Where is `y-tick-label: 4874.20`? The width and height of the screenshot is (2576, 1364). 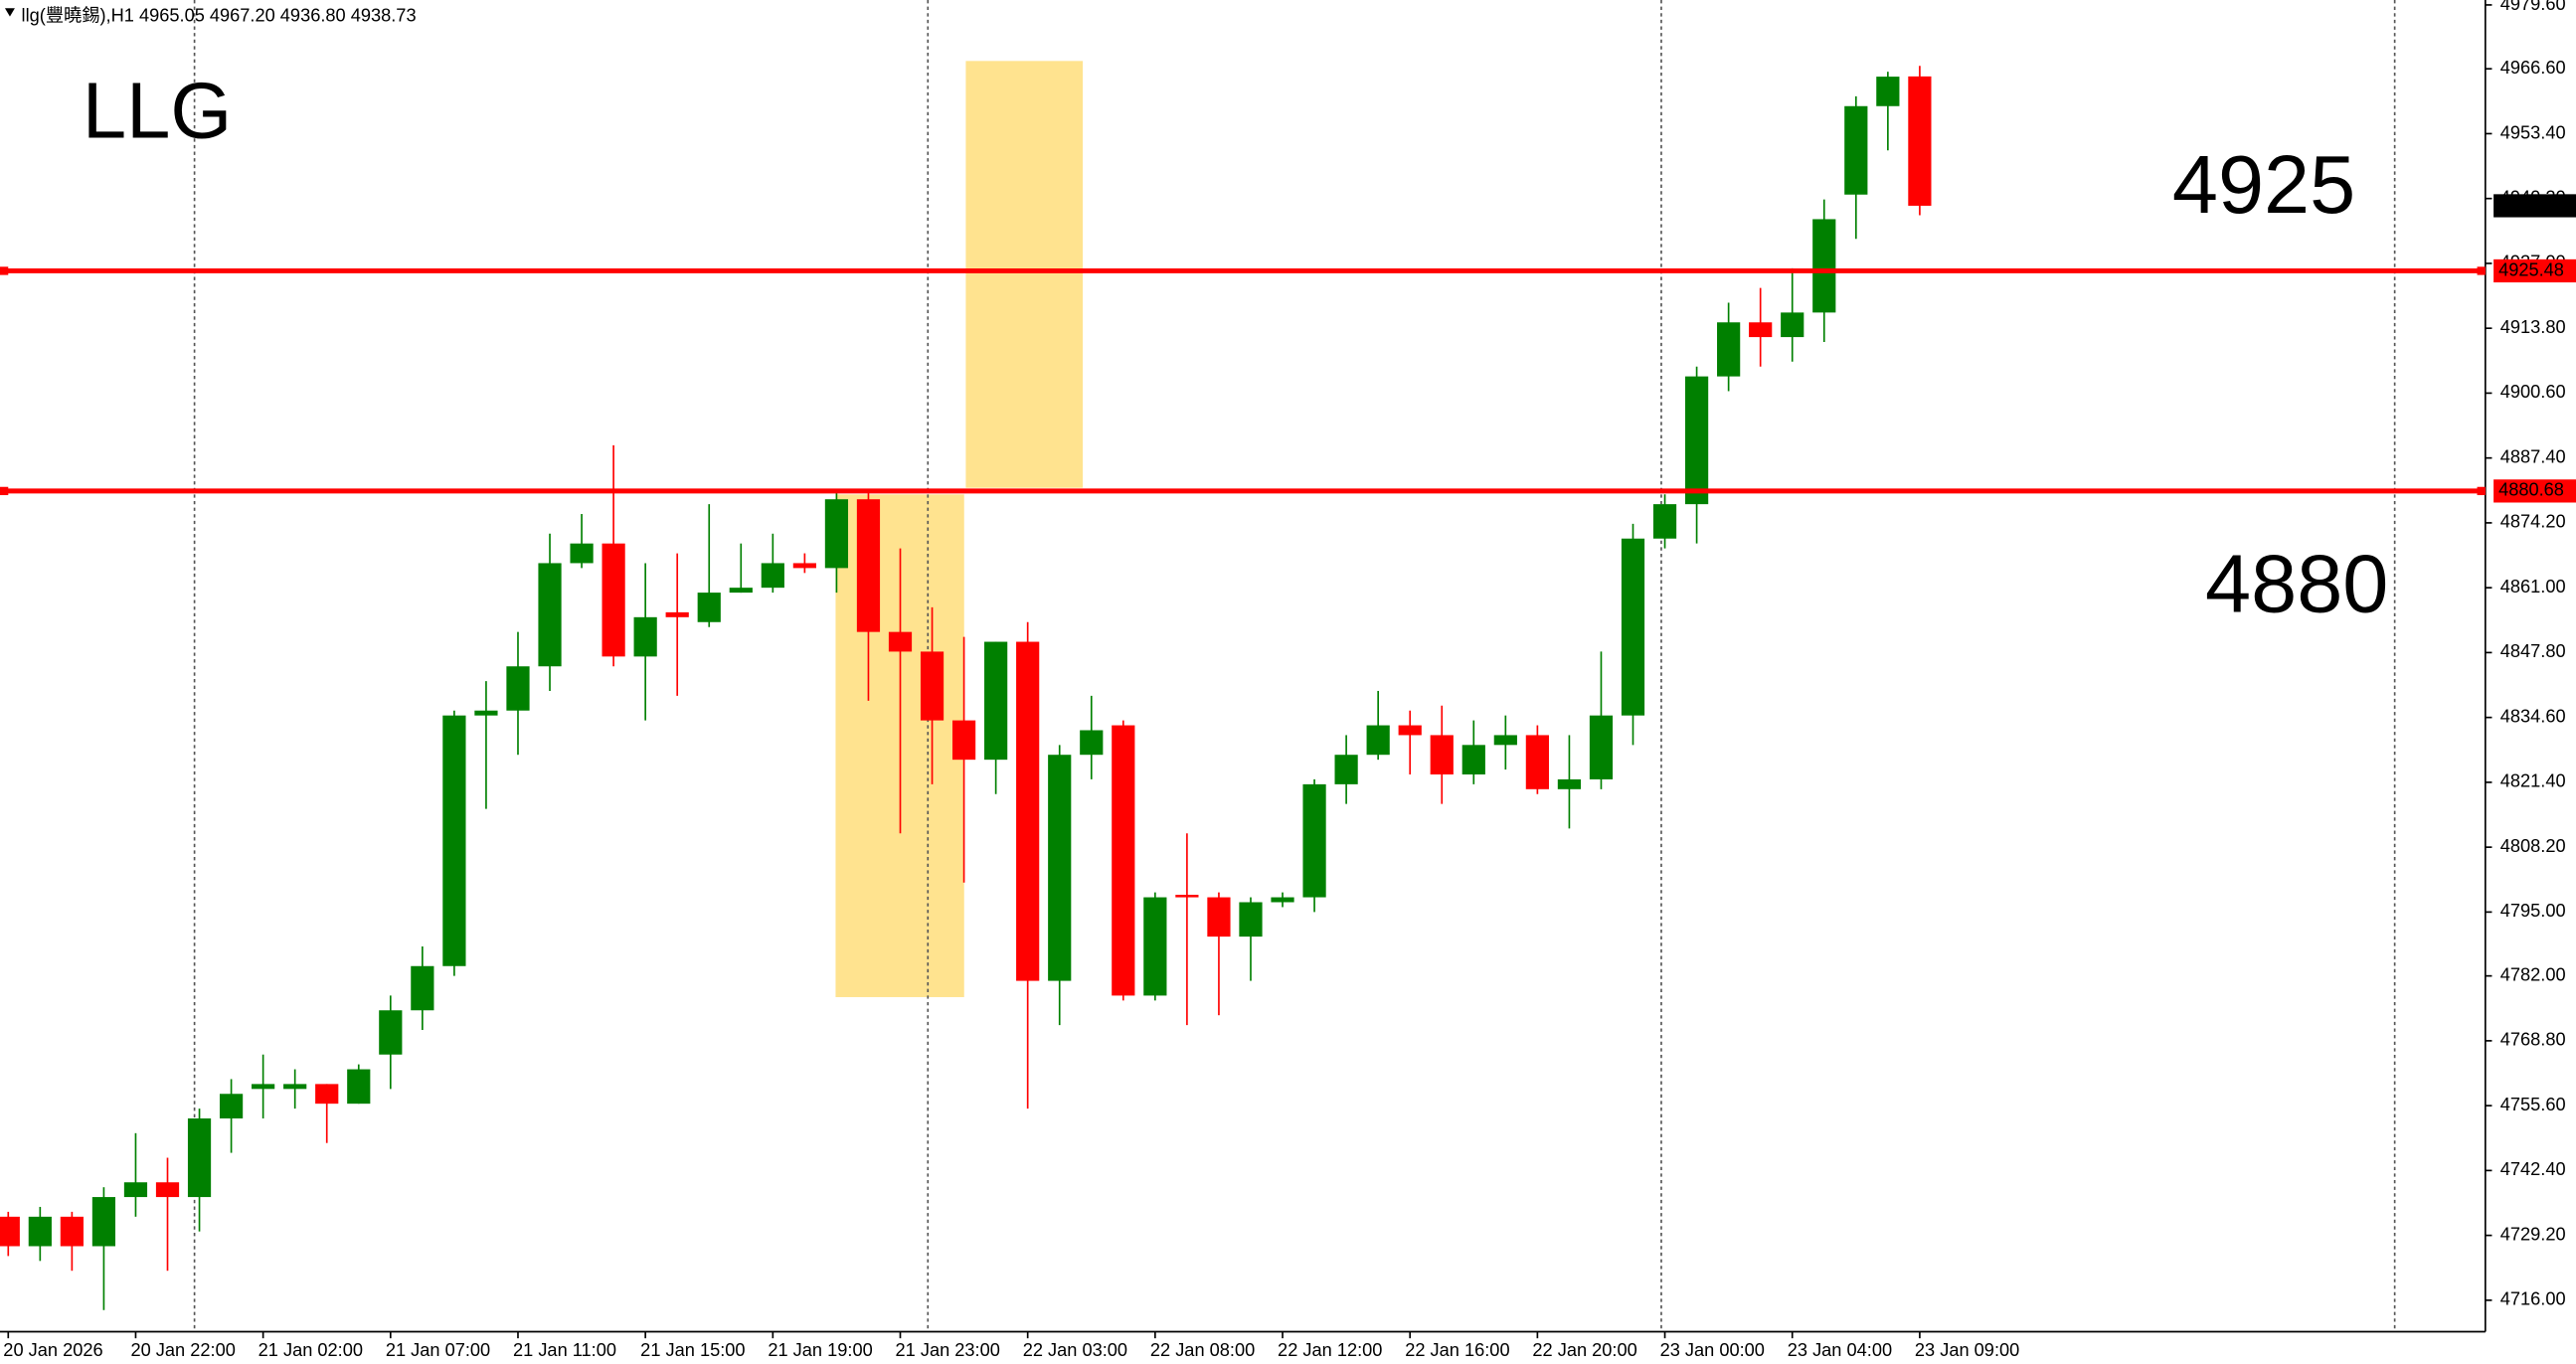 y-tick-label: 4874.20 is located at coordinates (2533, 521).